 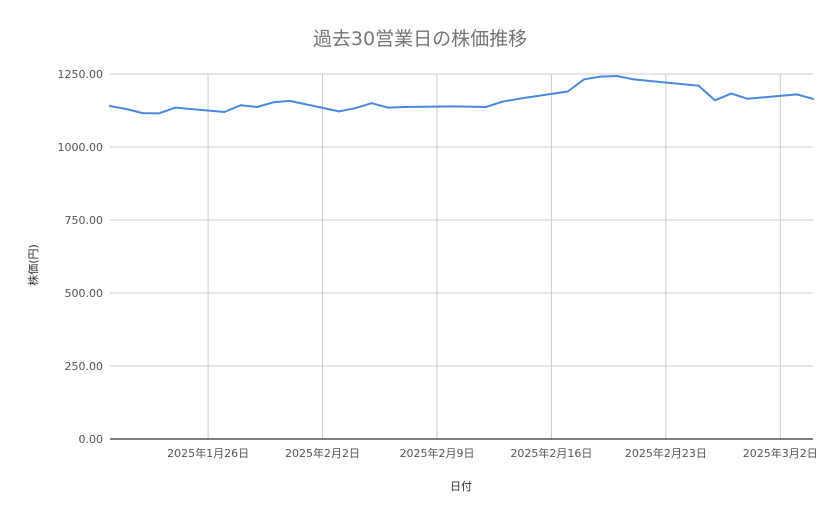 I want to click on y-tick-label: 500.00, so click(x=84, y=293).